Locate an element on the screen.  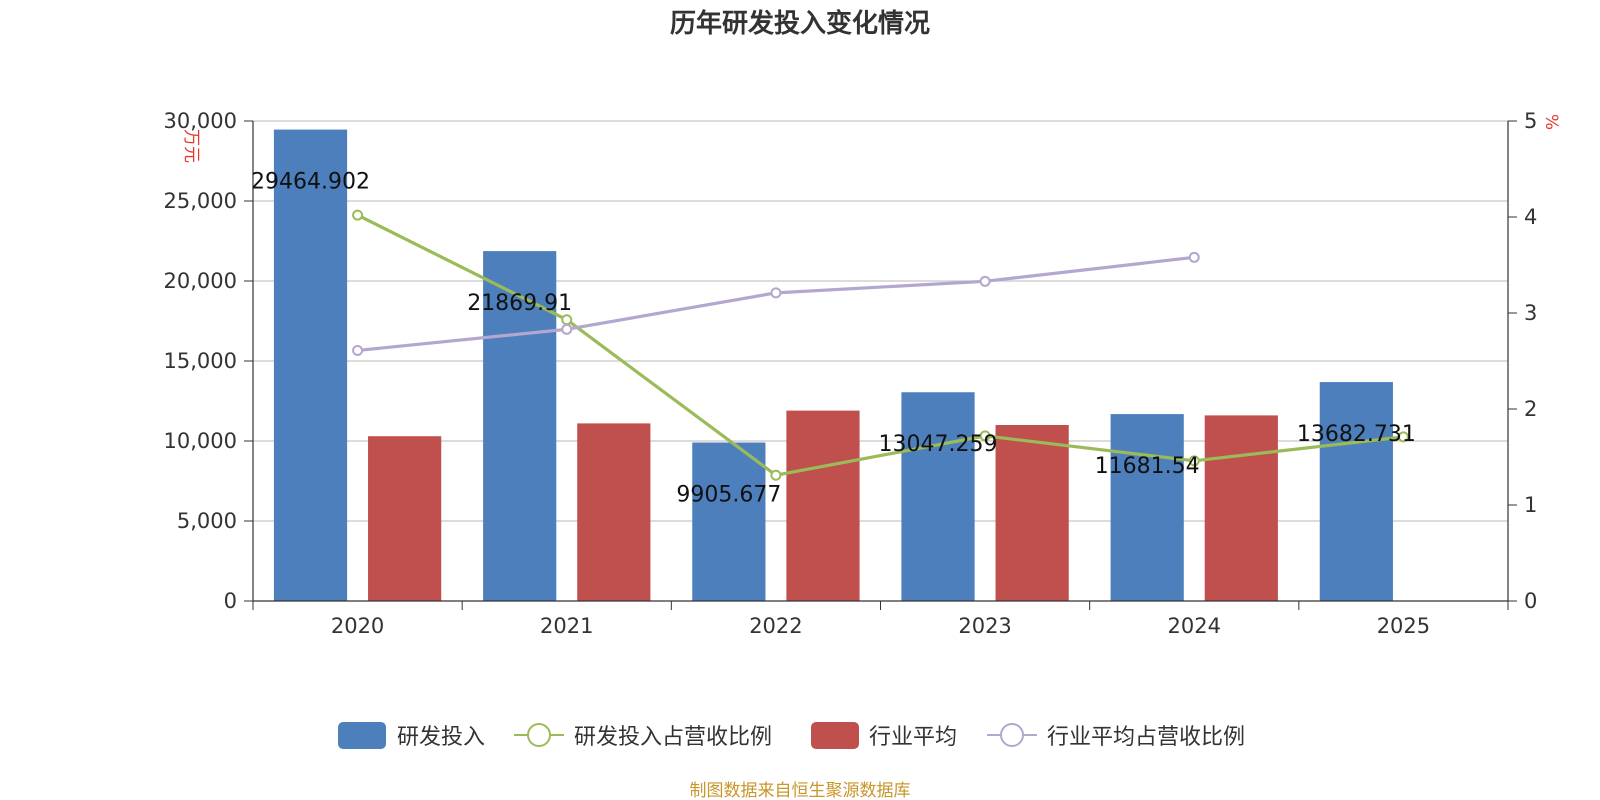
data-label-rd-investment: 13682.731 is located at coordinates (1356, 434).